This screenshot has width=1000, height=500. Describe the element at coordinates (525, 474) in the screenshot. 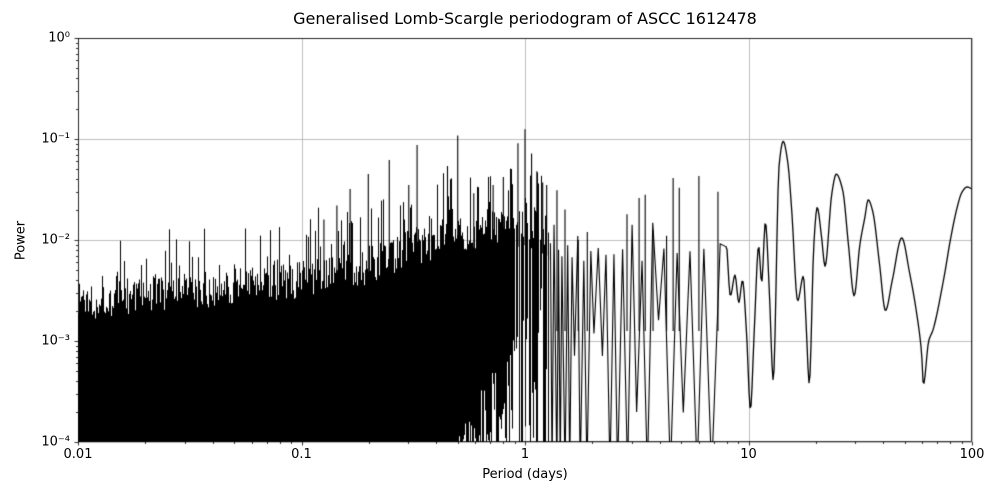

I see `x-axis-label: Period (days)` at that location.